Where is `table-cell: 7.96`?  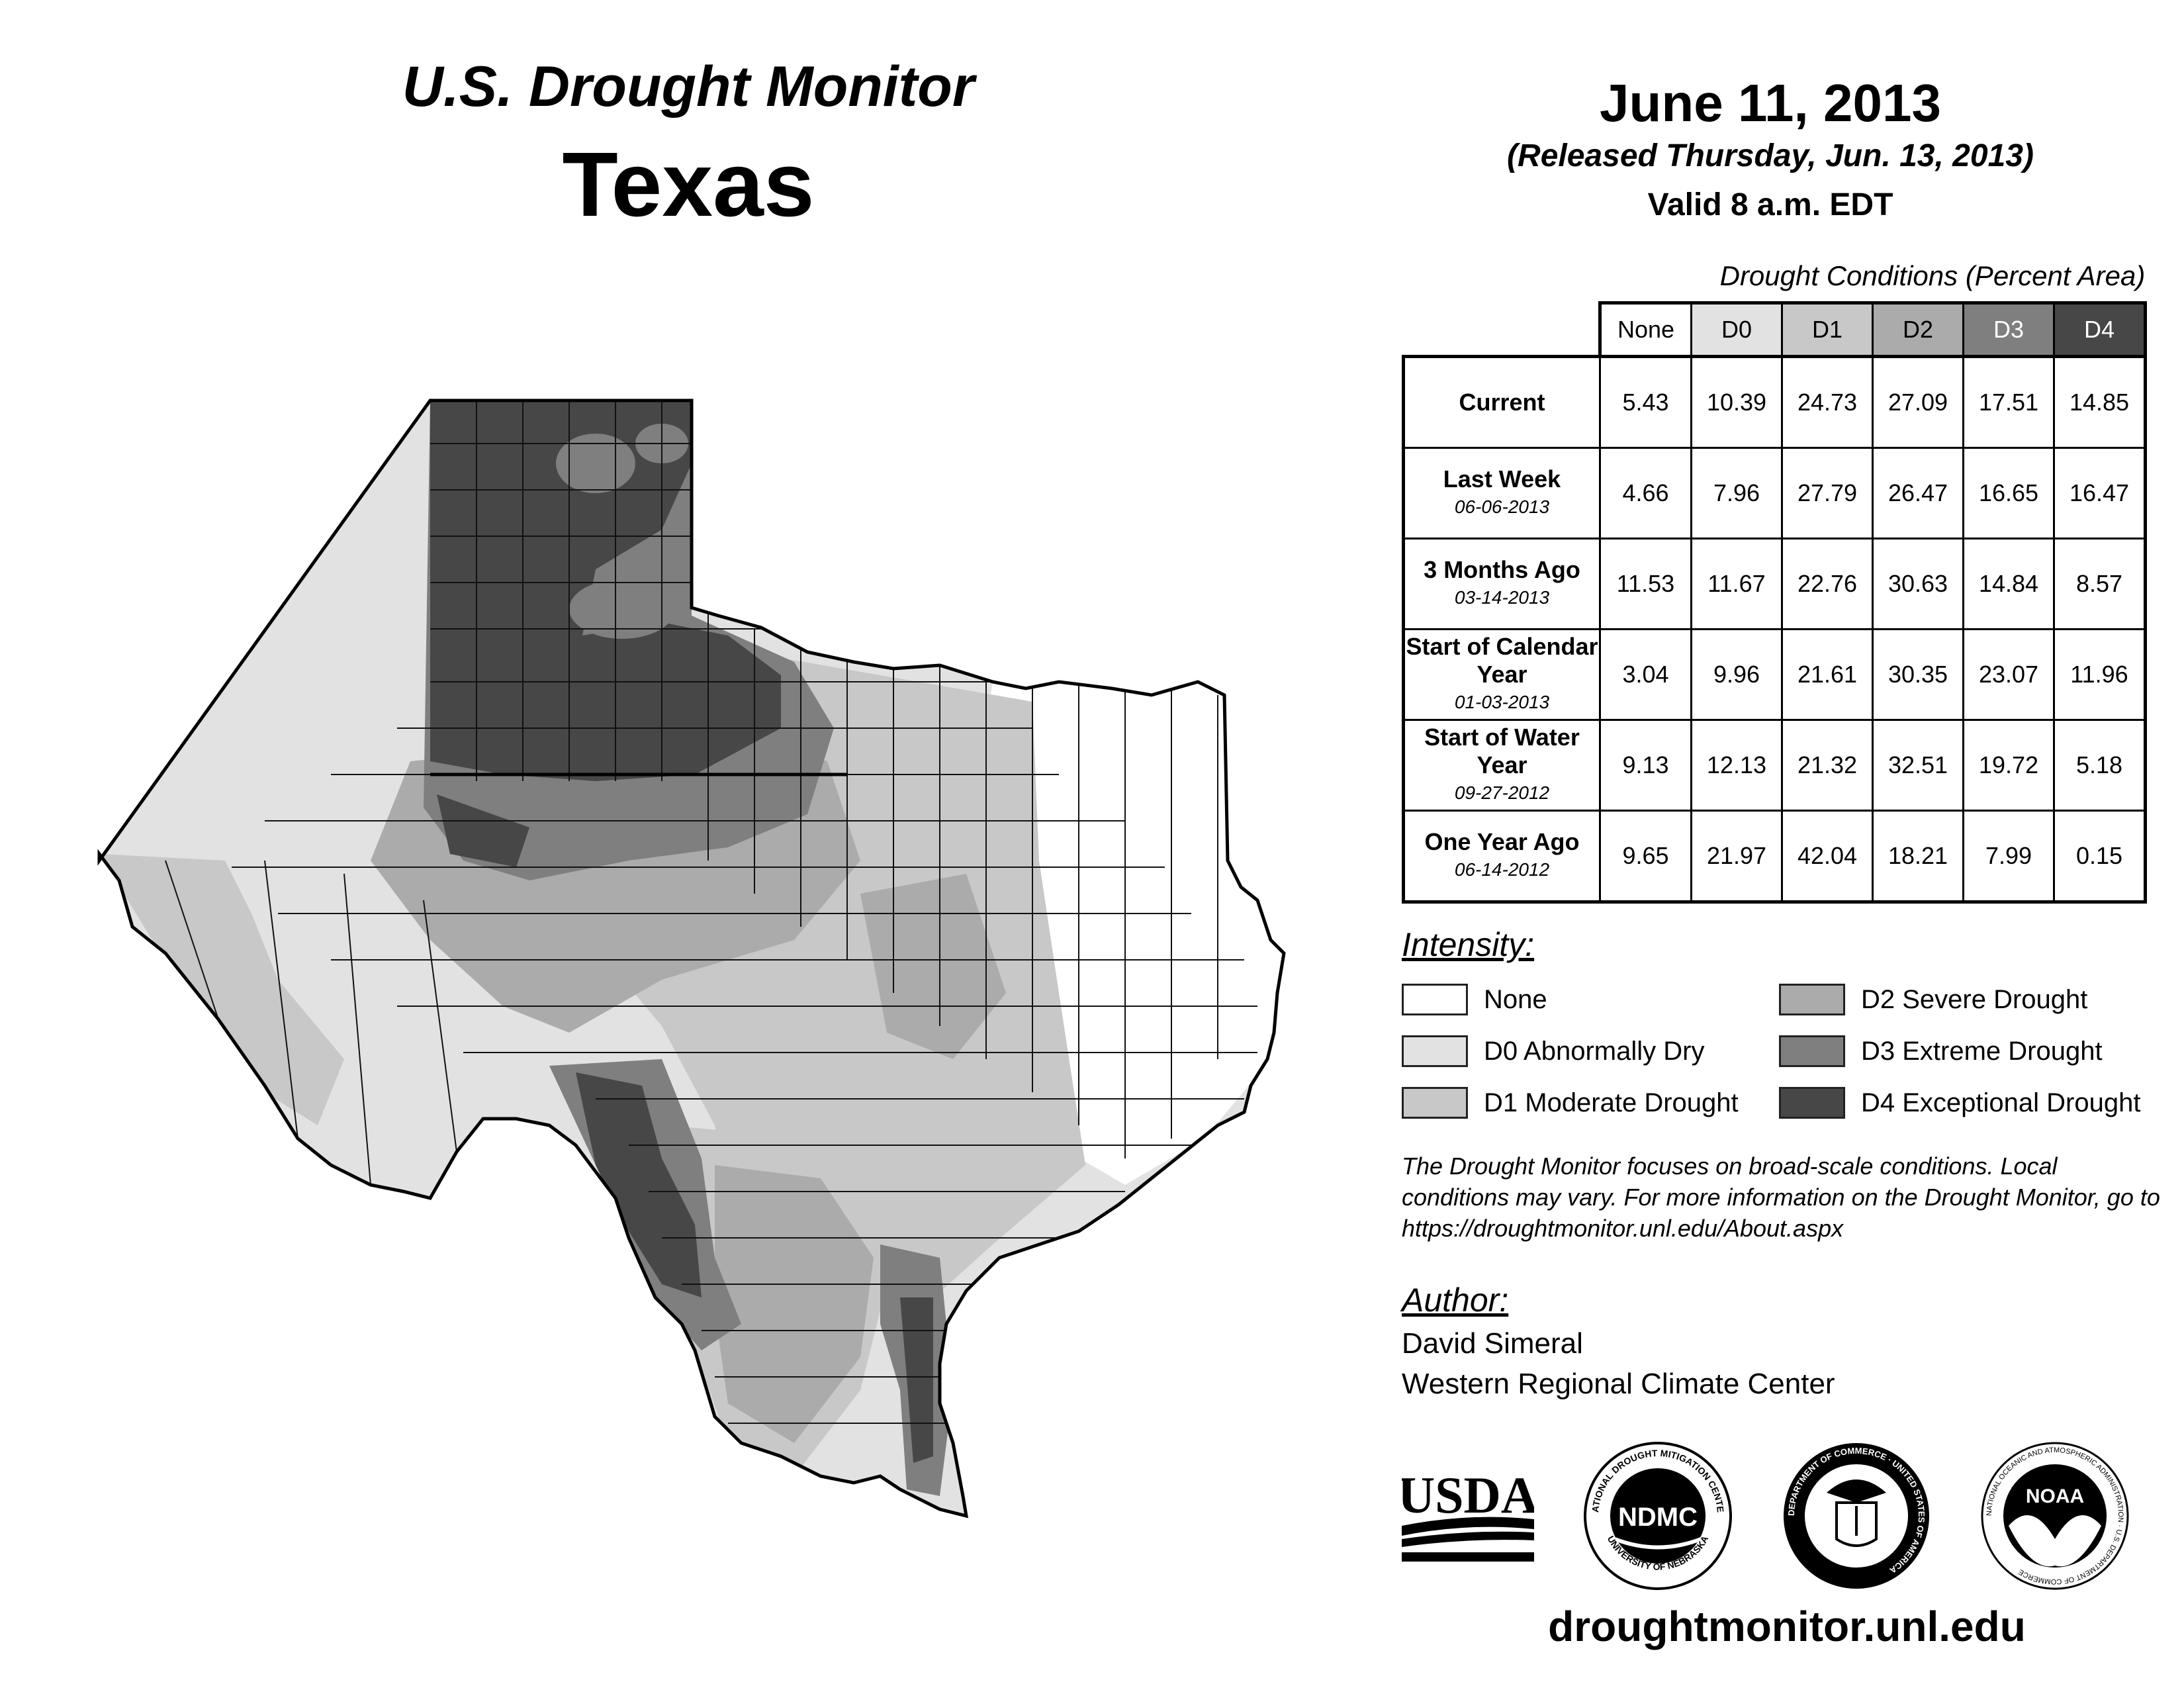 table-cell: 7.96 is located at coordinates (1736, 493).